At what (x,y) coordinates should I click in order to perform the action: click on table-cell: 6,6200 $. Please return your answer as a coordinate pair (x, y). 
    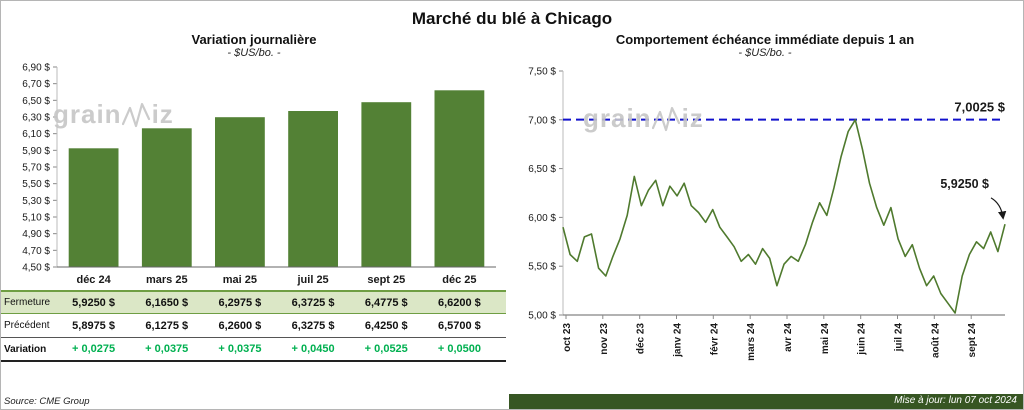
    Looking at the image, I should click on (459, 302).